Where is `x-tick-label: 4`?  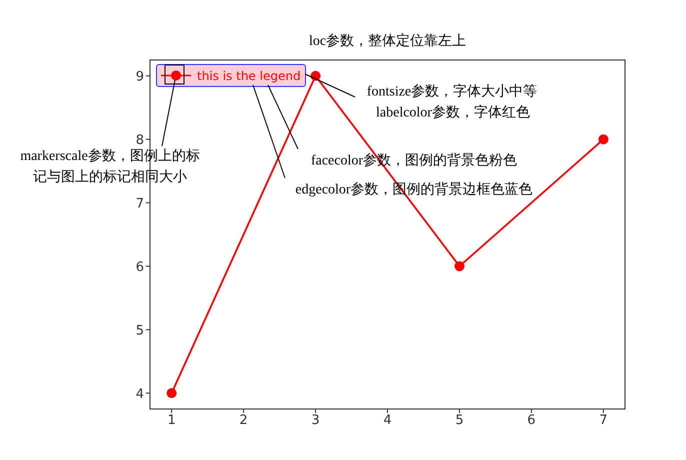
x-tick-label: 4 is located at coordinates (387, 420).